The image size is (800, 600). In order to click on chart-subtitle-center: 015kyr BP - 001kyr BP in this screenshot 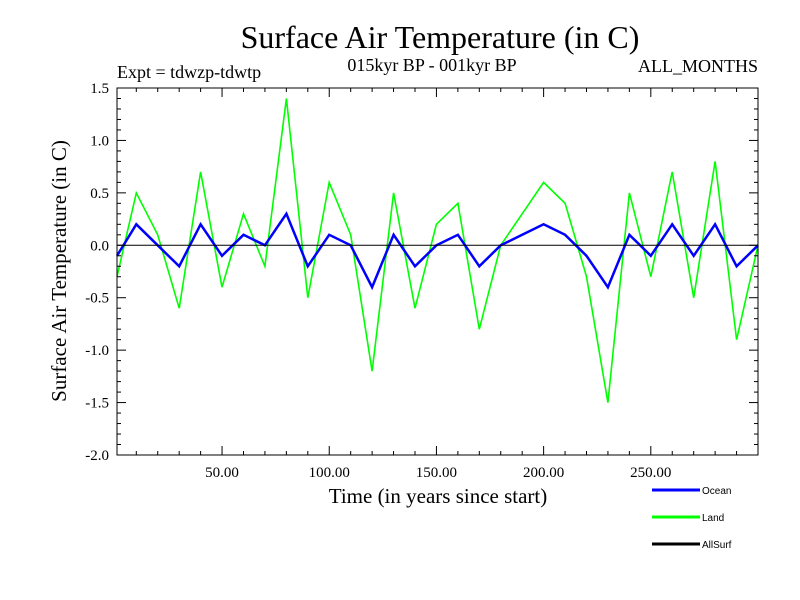, I will do `click(431, 65)`.